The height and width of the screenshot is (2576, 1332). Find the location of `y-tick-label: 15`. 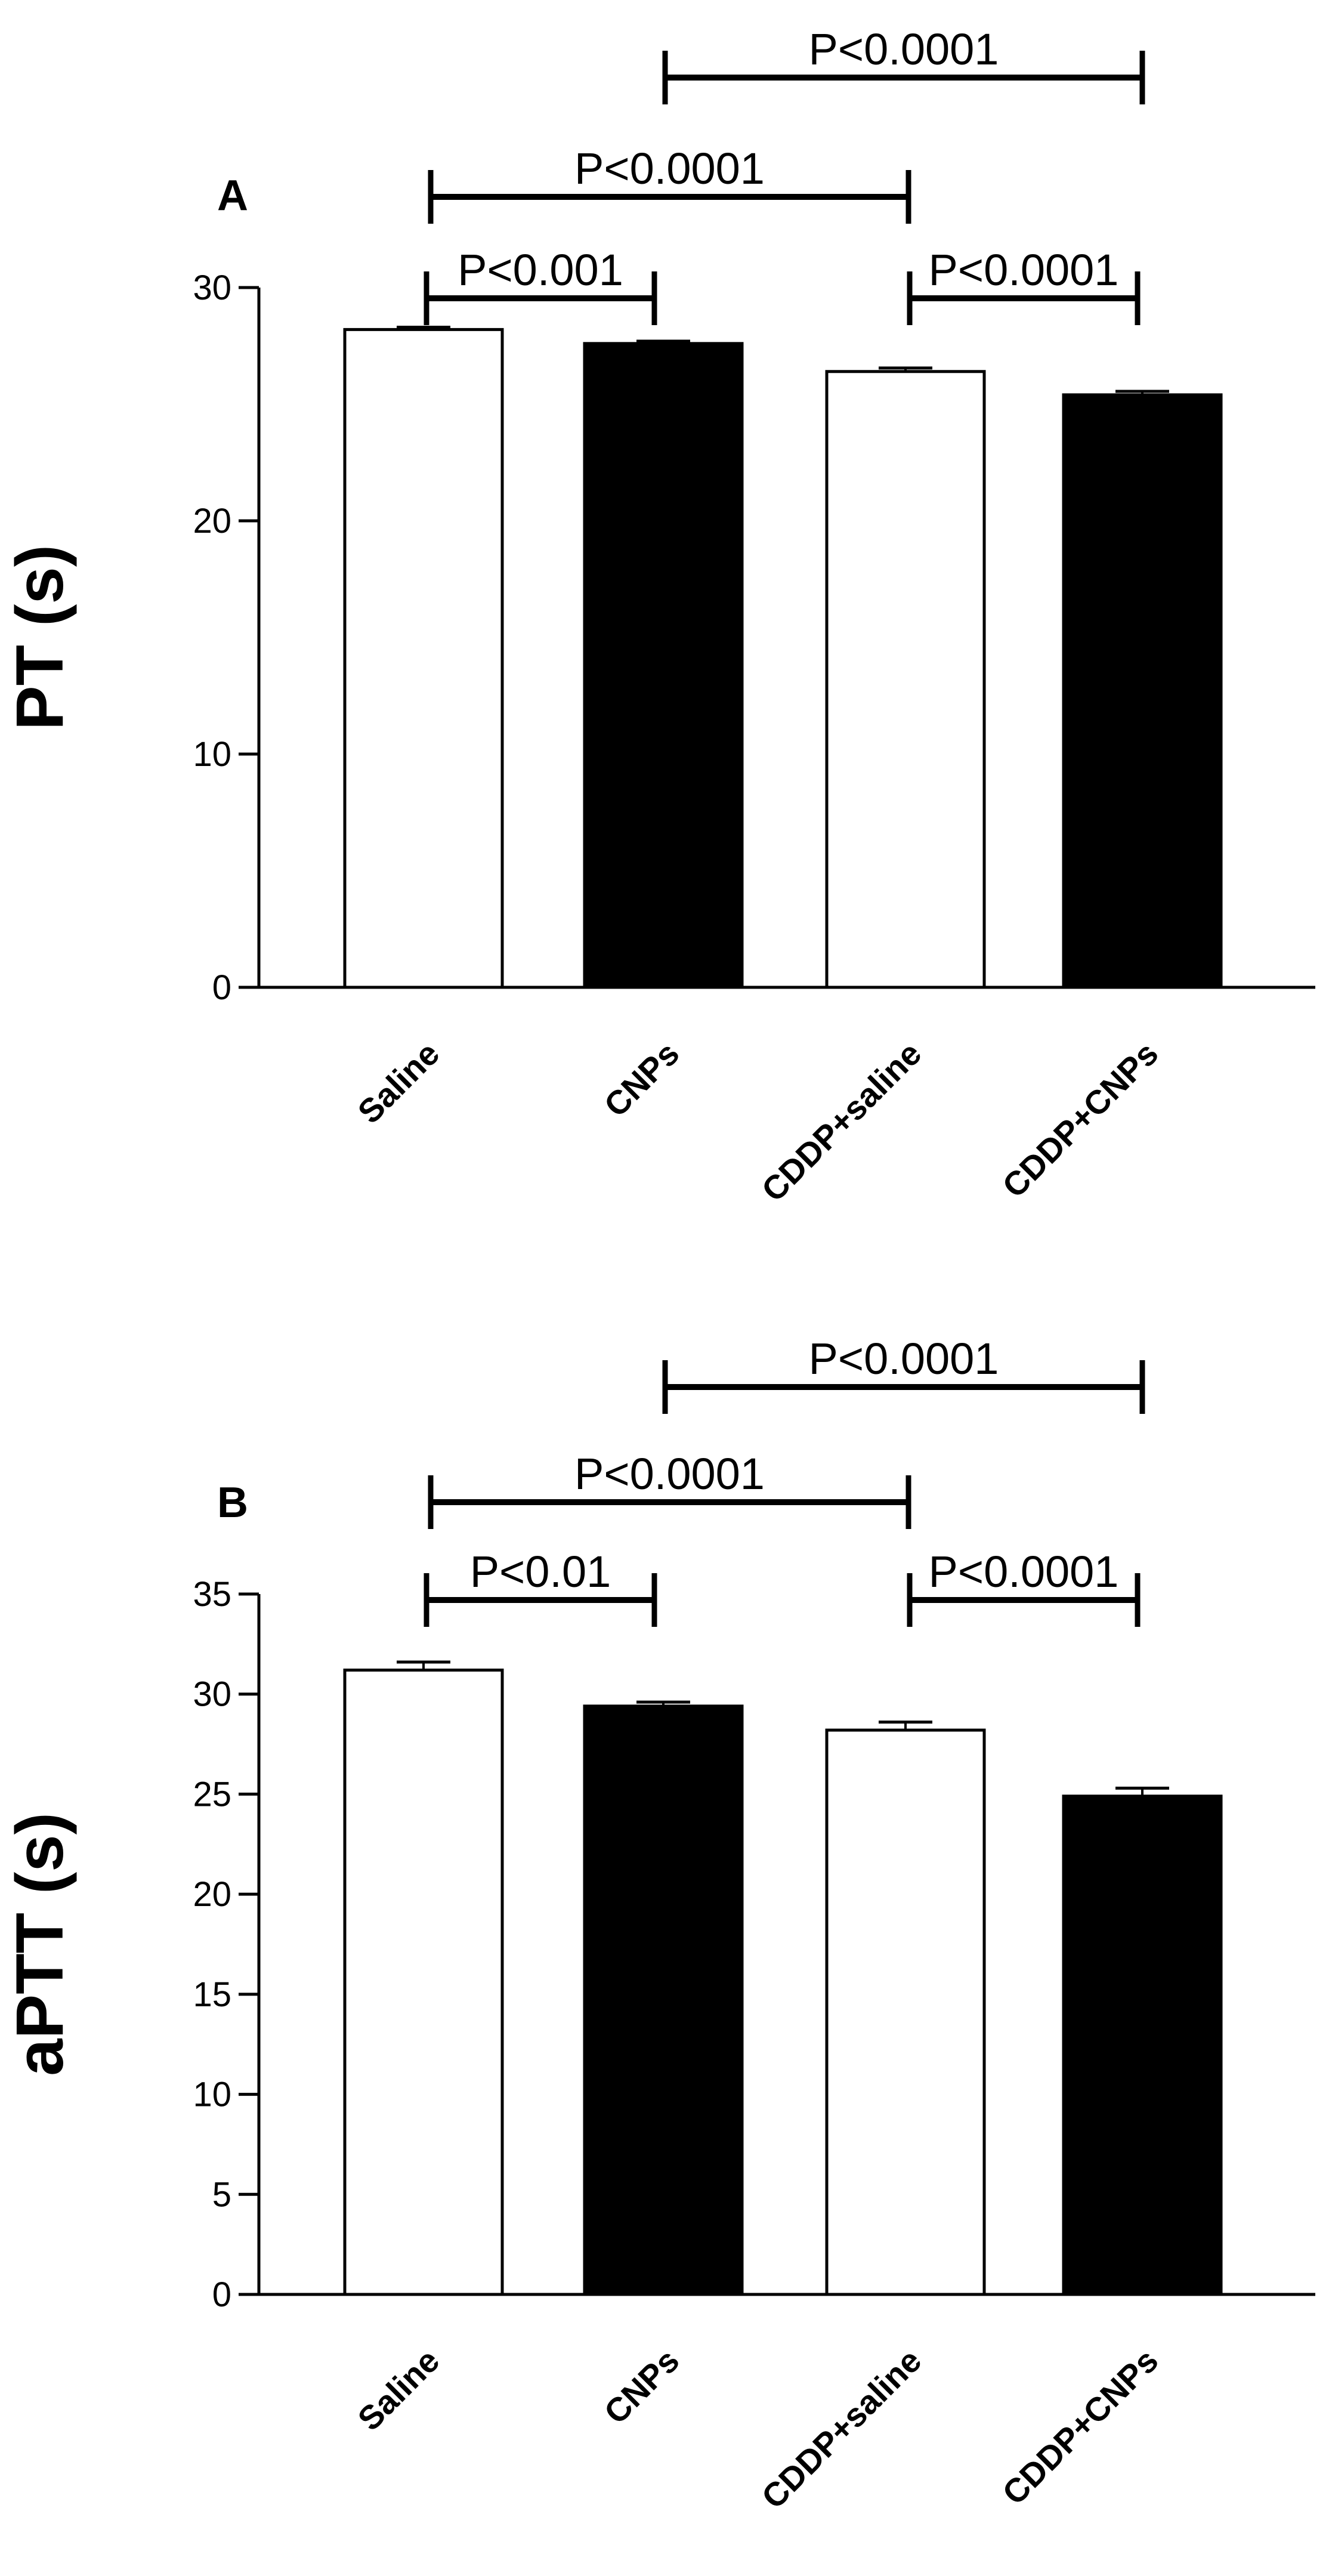

y-tick-label: 15 is located at coordinates (212, 1994).